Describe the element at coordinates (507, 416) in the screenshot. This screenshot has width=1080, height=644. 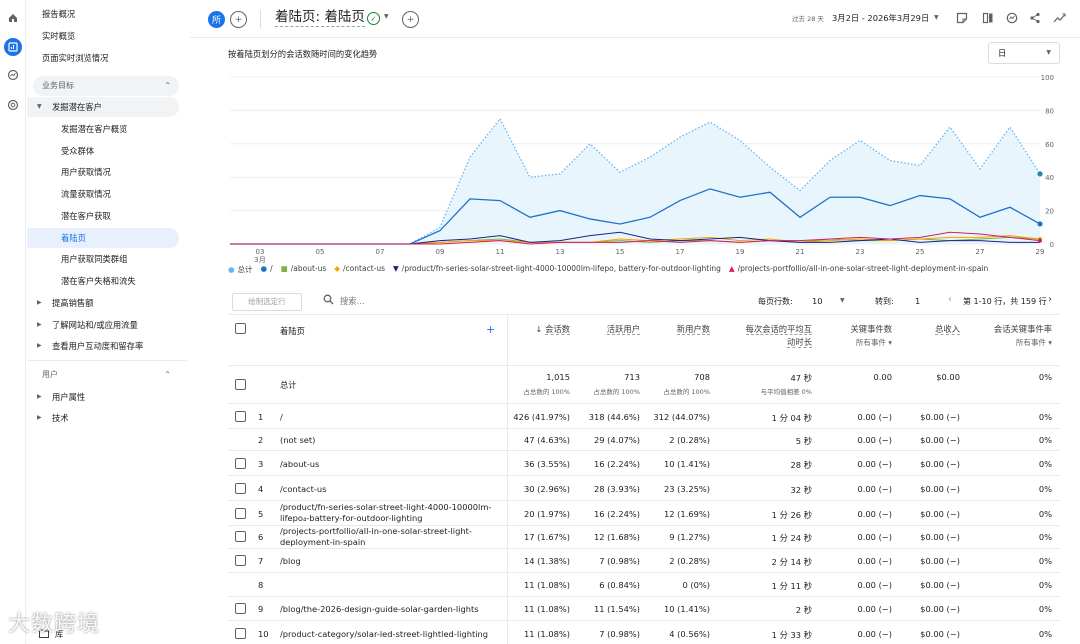
I see `divider` at that location.